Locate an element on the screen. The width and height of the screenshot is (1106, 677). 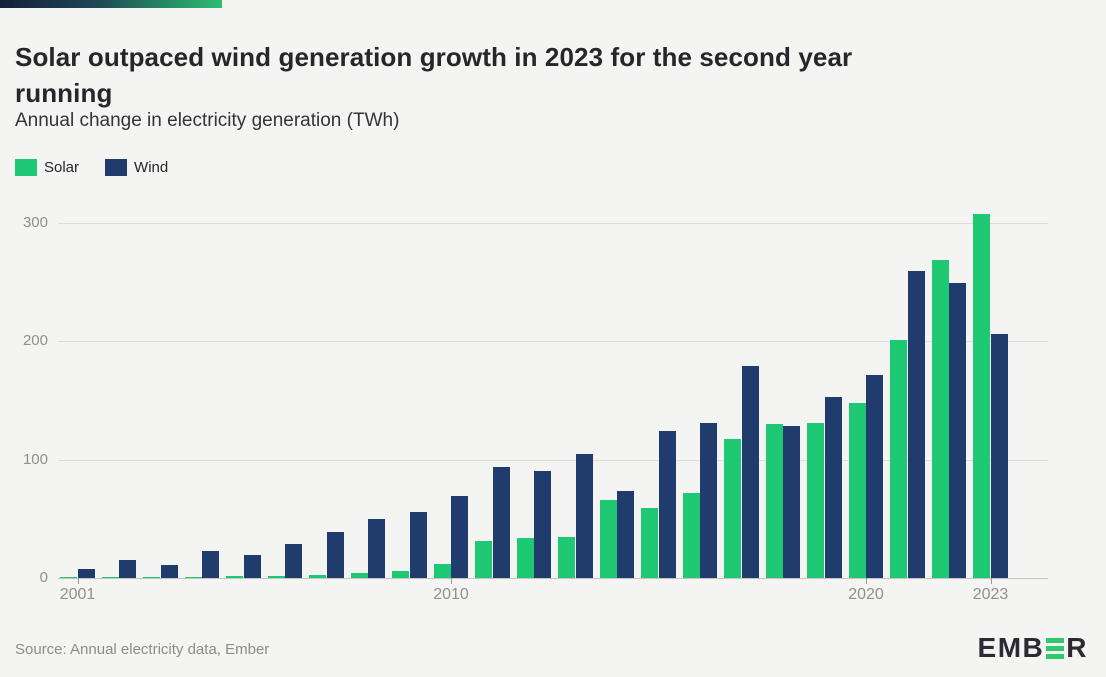
bar-solar-2017 is located at coordinates (732, 508).